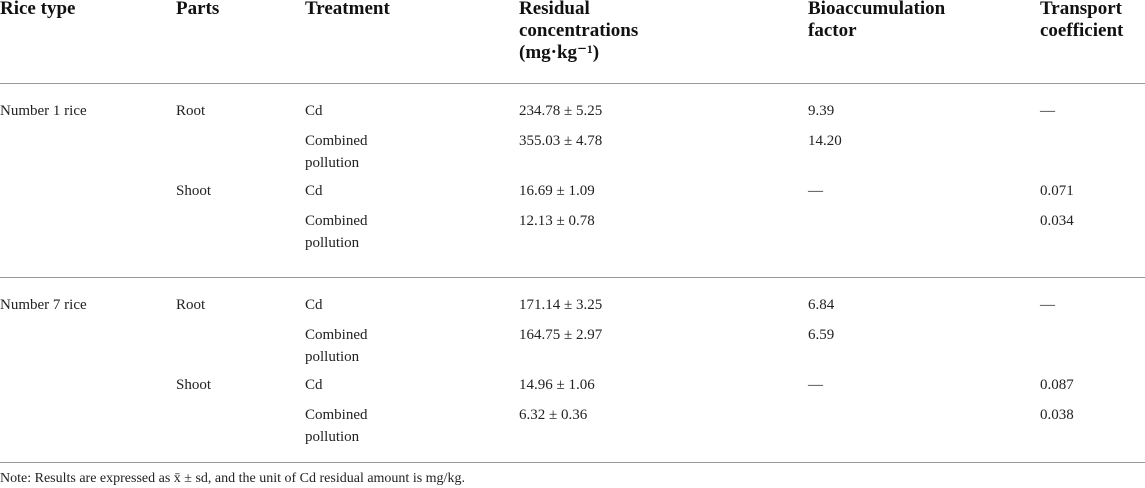  I want to click on residual-concentration: 171.14 ± 3.25, so click(561, 305).